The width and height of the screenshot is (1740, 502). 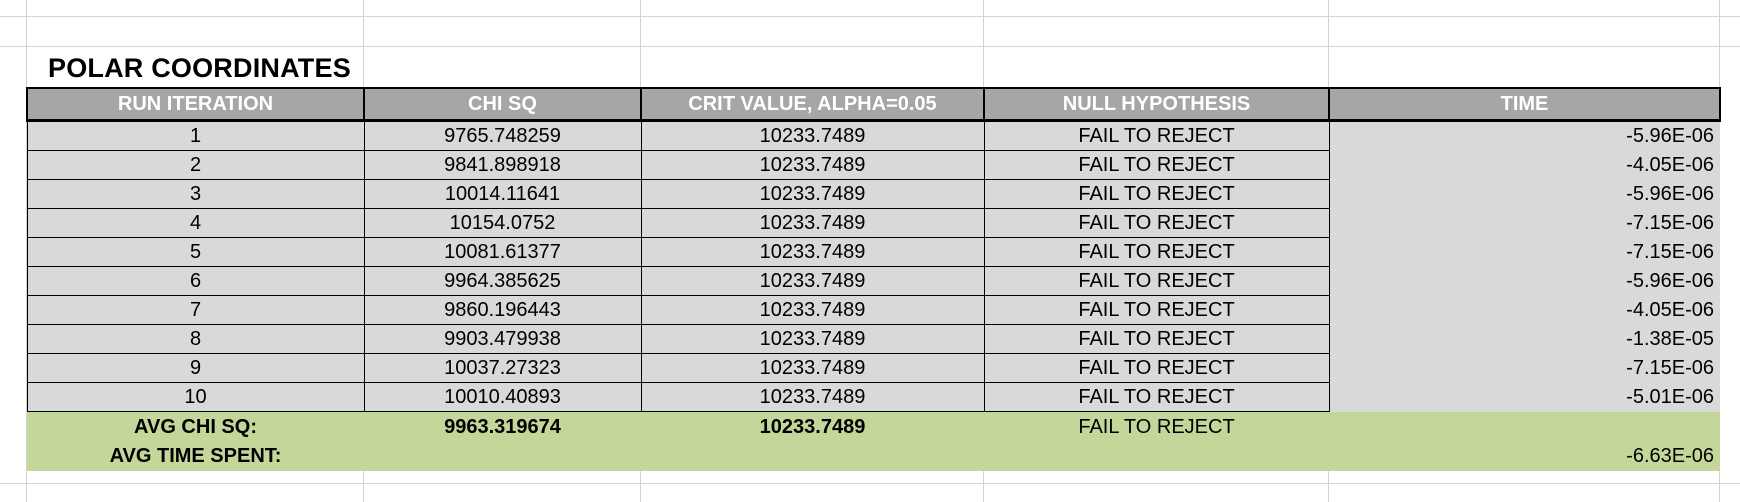 What do you see at coordinates (502, 368) in the screenshot?
I see `cell-chi-sq: 10037.27323` at bounding box center [502, 368].